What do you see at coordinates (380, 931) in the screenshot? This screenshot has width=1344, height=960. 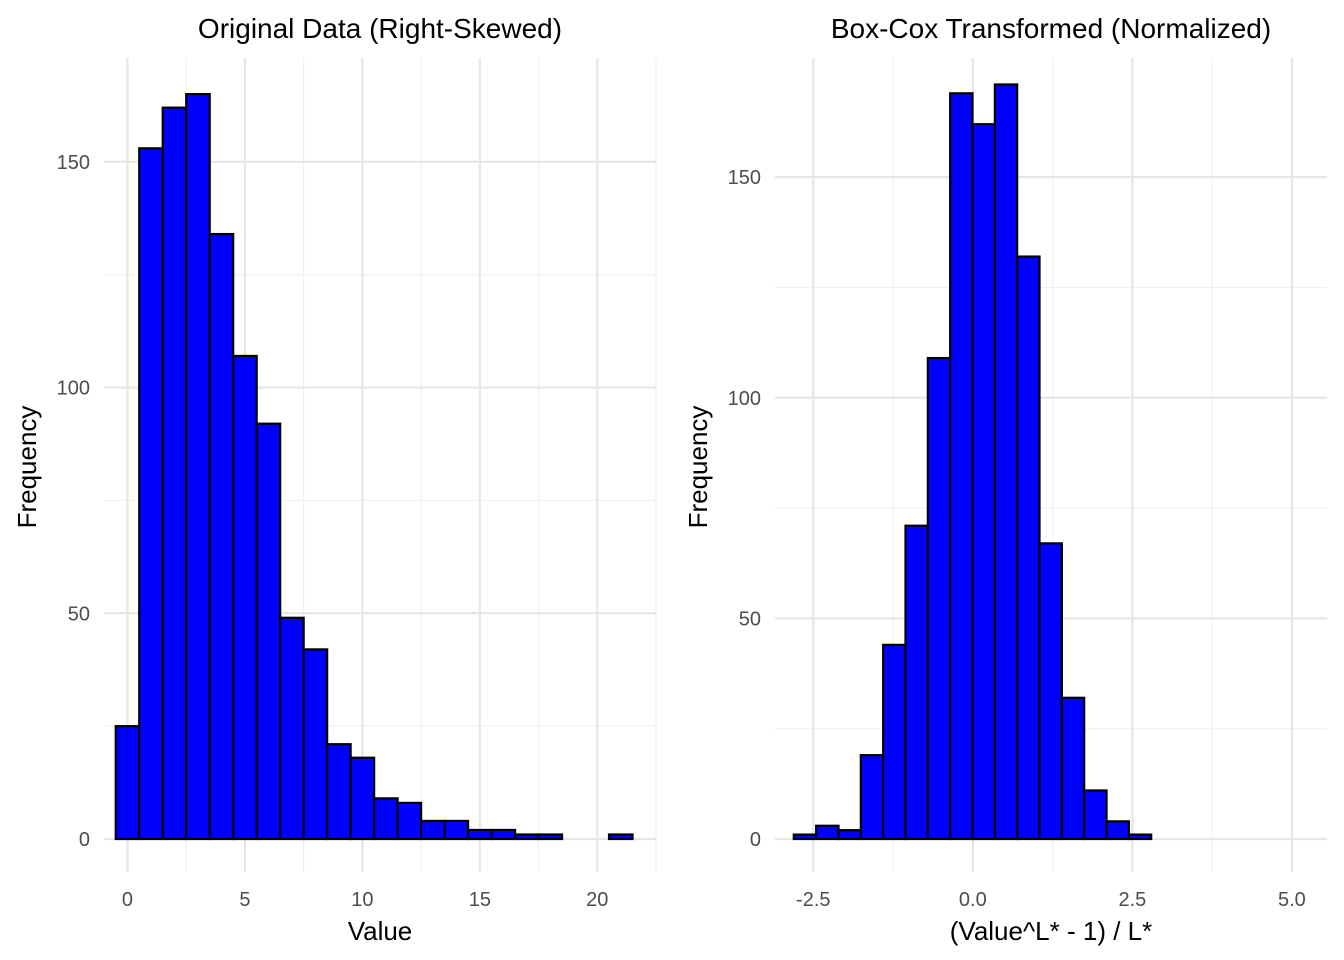 I see `x-axis-label-original: Value` at bounding box center [380, 931].